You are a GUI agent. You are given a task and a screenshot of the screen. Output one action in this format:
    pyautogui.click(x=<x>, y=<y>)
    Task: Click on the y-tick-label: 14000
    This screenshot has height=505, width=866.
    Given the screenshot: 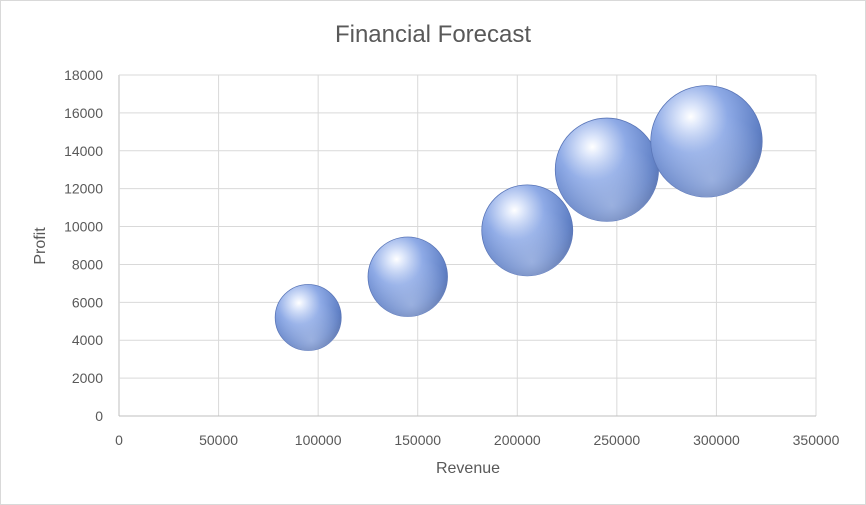 What is the action you would take?
    pyautogui.click(x=83, y=151)
    